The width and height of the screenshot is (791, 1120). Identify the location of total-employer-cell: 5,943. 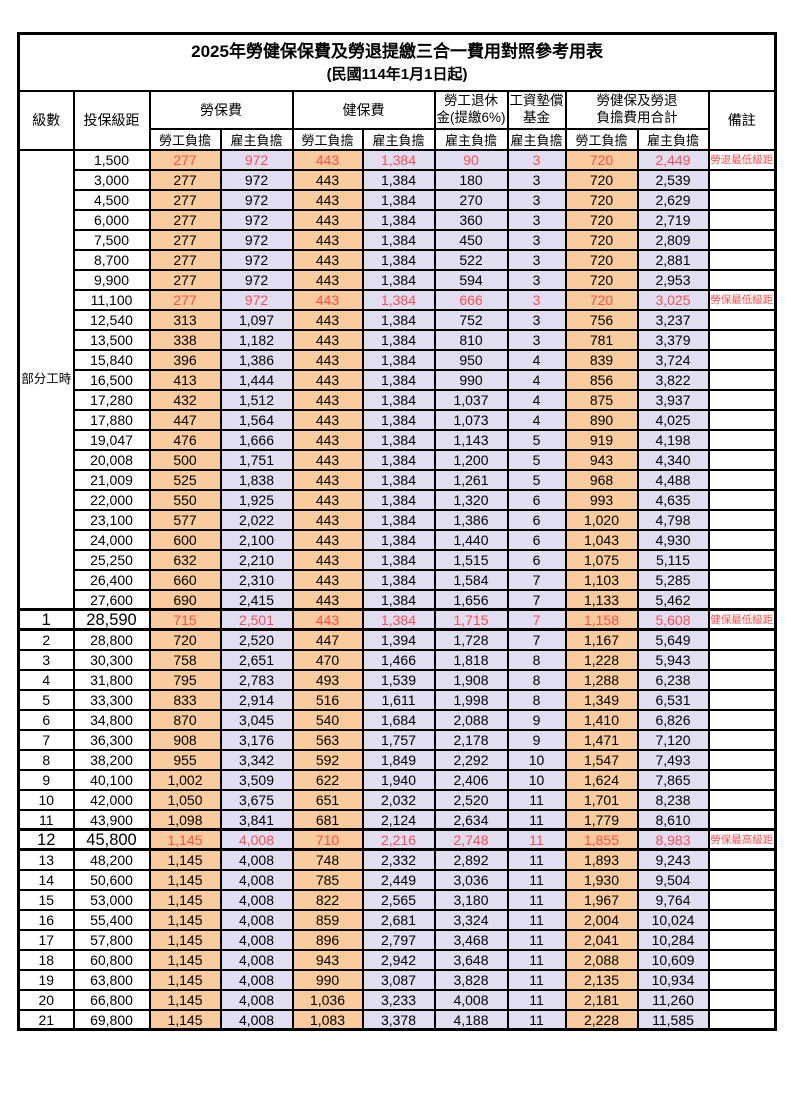
(673, 659).